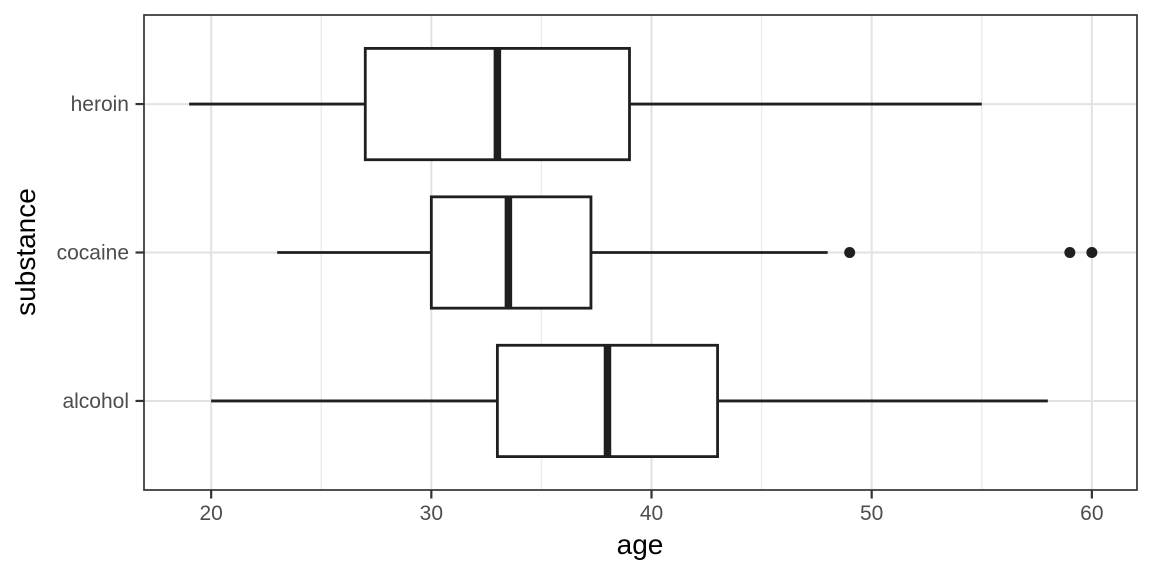 The image size is (1152, 576). Describe the element at coordinates (1091, 513) in the screenshot. I see `x-tick-label: 60` at that location.